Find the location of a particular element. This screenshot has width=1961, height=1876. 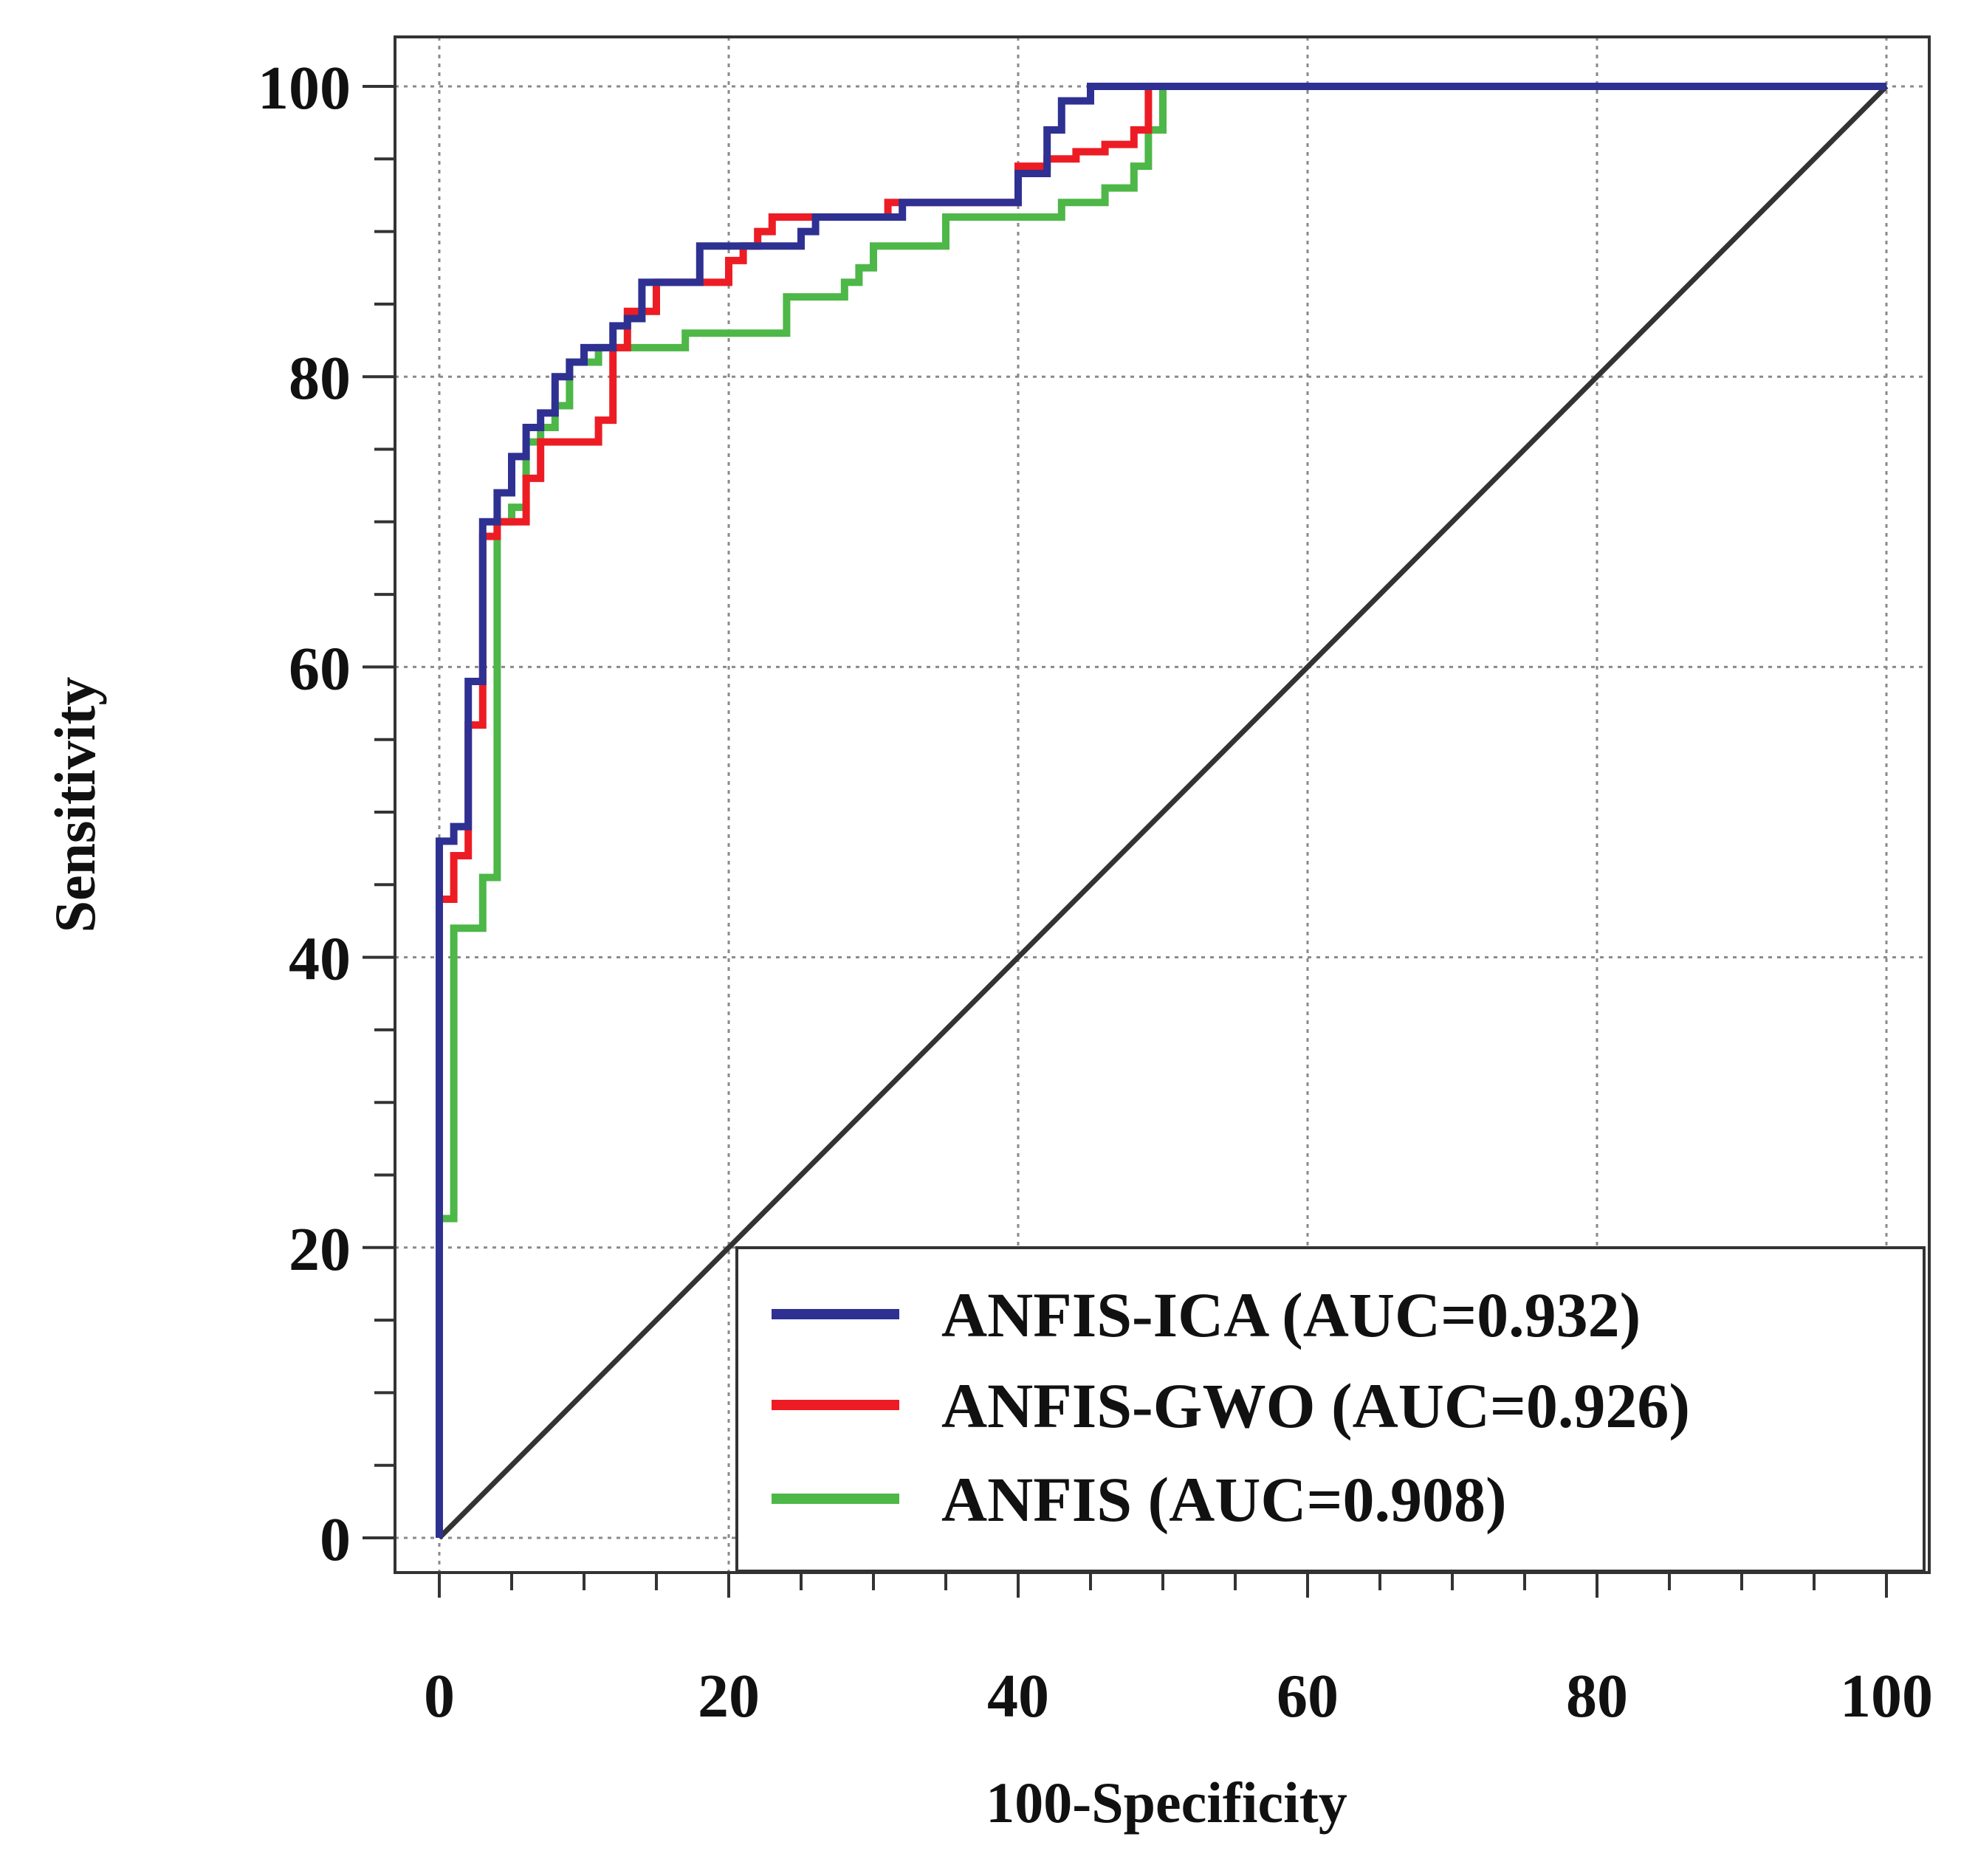

y-tick-label-20: 20 is located at coordinates (320, 1250).